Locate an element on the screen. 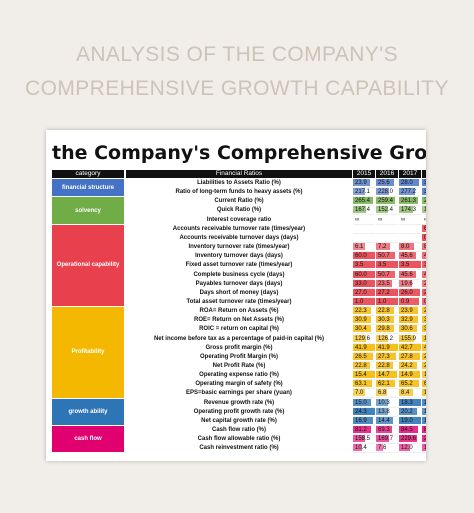  header-year-2018: 2018 is located at coordinates (424, 174).